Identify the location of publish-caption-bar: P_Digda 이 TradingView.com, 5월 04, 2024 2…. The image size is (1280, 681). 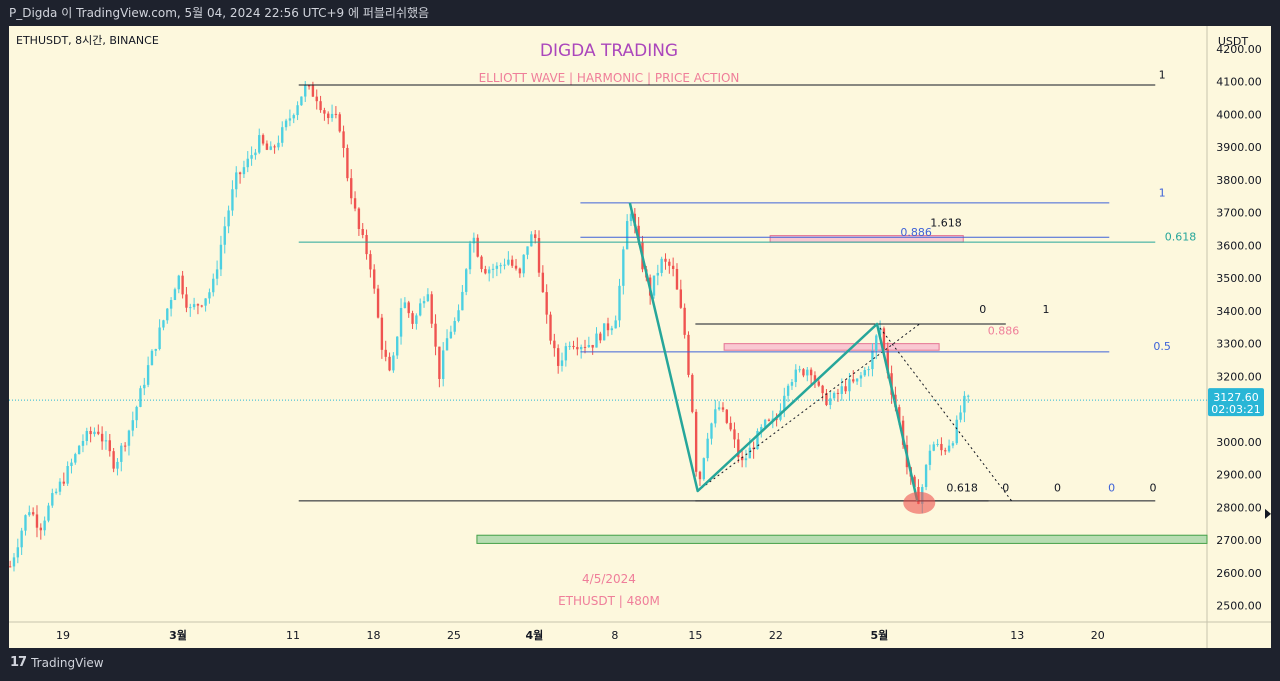
(640, 13).